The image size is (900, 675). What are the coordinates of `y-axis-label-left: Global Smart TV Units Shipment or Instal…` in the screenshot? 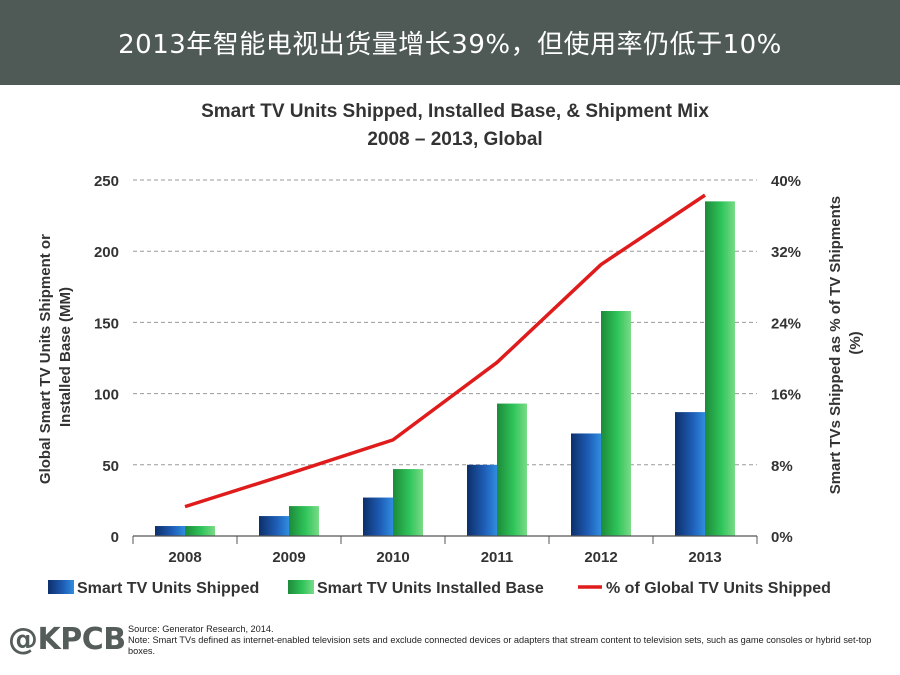 It's located at (55, 357).